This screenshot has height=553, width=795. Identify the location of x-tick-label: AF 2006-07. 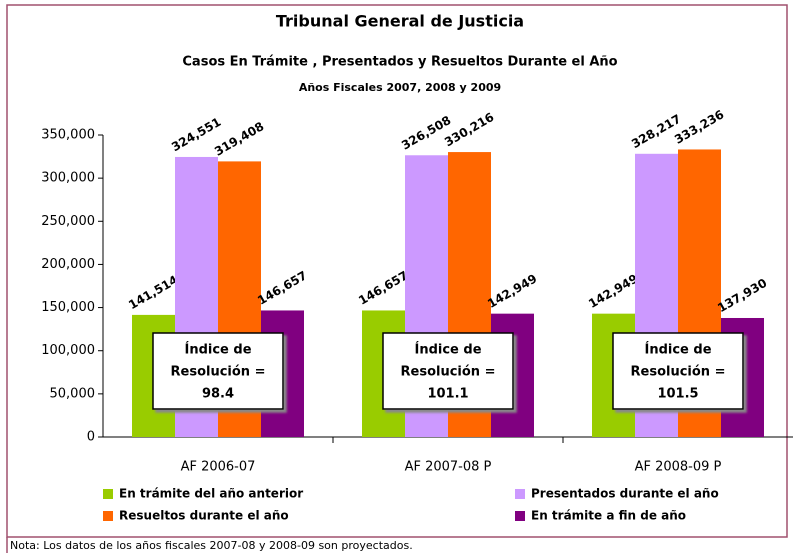
(218, 467).